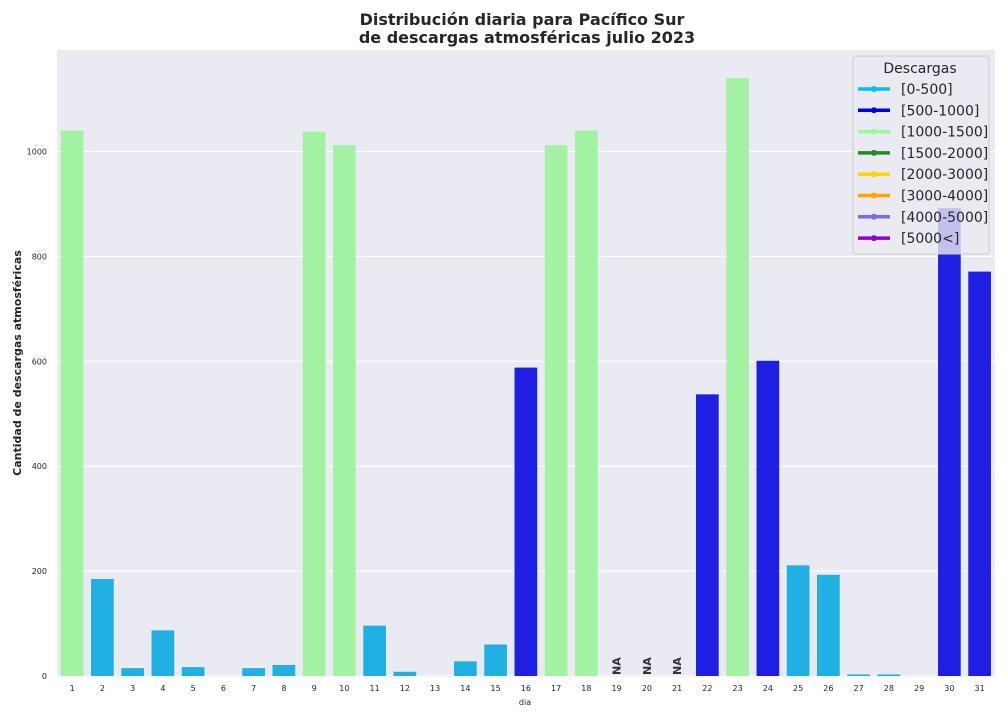  I want to click on legend-label: [1000-1500], so click(944, 133).